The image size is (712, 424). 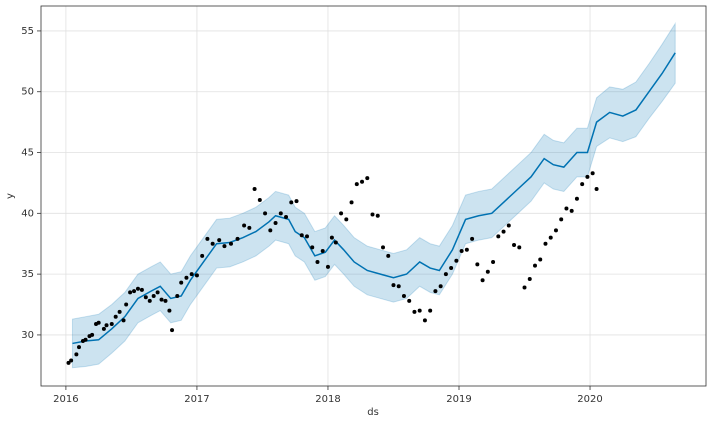 What do you see at coordinates (373, 412) in the screenshot?
I see `x-axis-label: ds` at bounding box center [373, 412].